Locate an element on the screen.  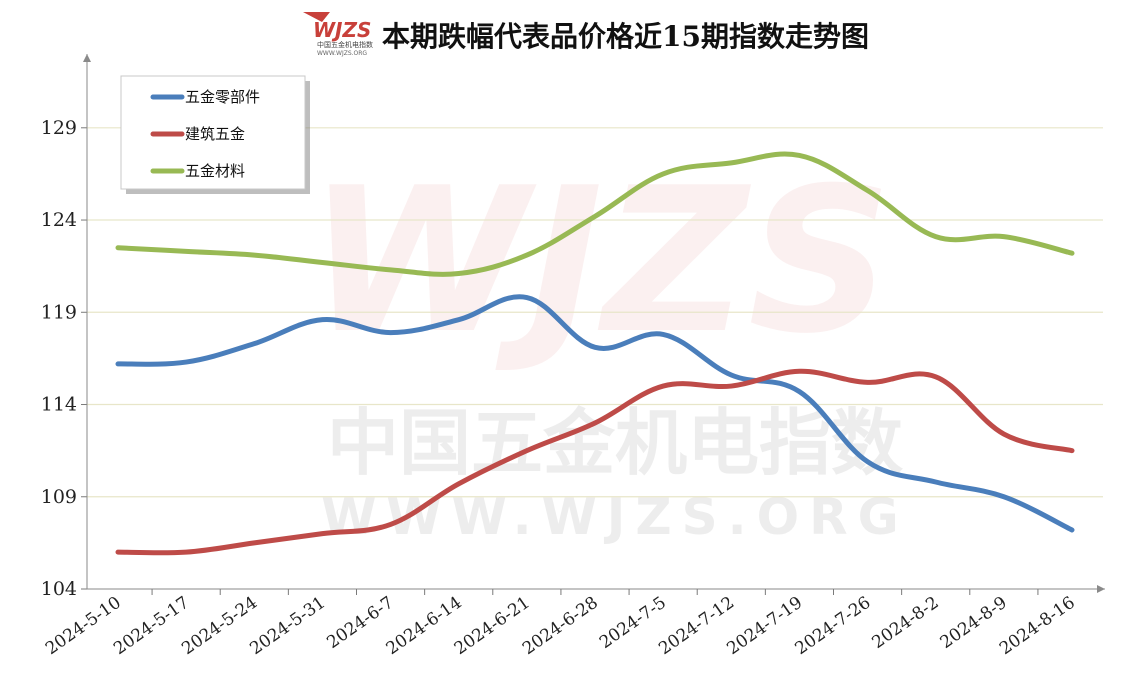
logo-url-text: WWW.WJZS.ORG is located at coordinates (342, 53).